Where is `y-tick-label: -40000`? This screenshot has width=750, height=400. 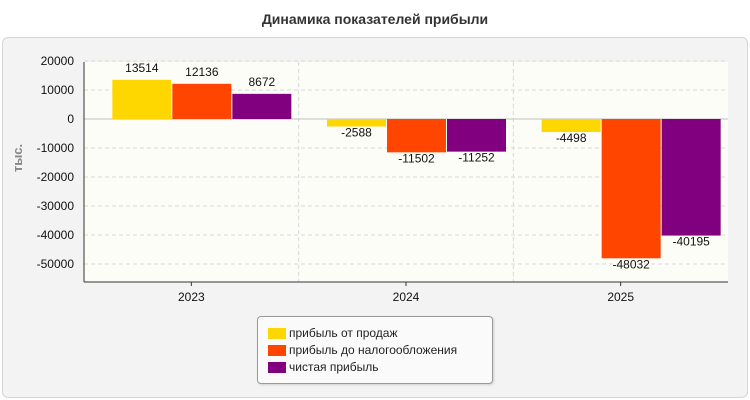
y-tick-label: -40000 is located at coordinates (56, 235).